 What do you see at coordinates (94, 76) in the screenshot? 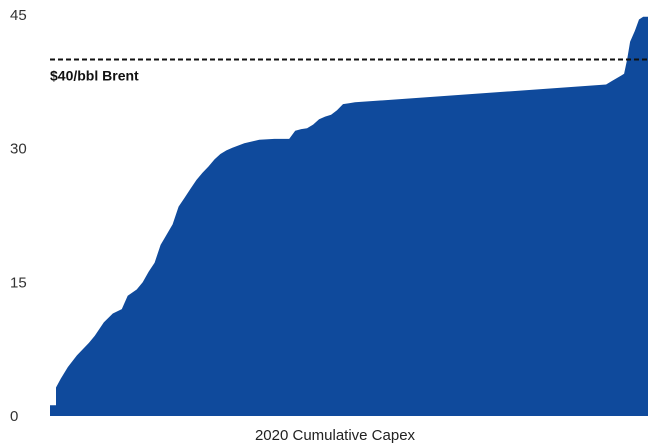
I see `brent-reference-label: $40/bbl Brent` at bounding box center [94, 76].